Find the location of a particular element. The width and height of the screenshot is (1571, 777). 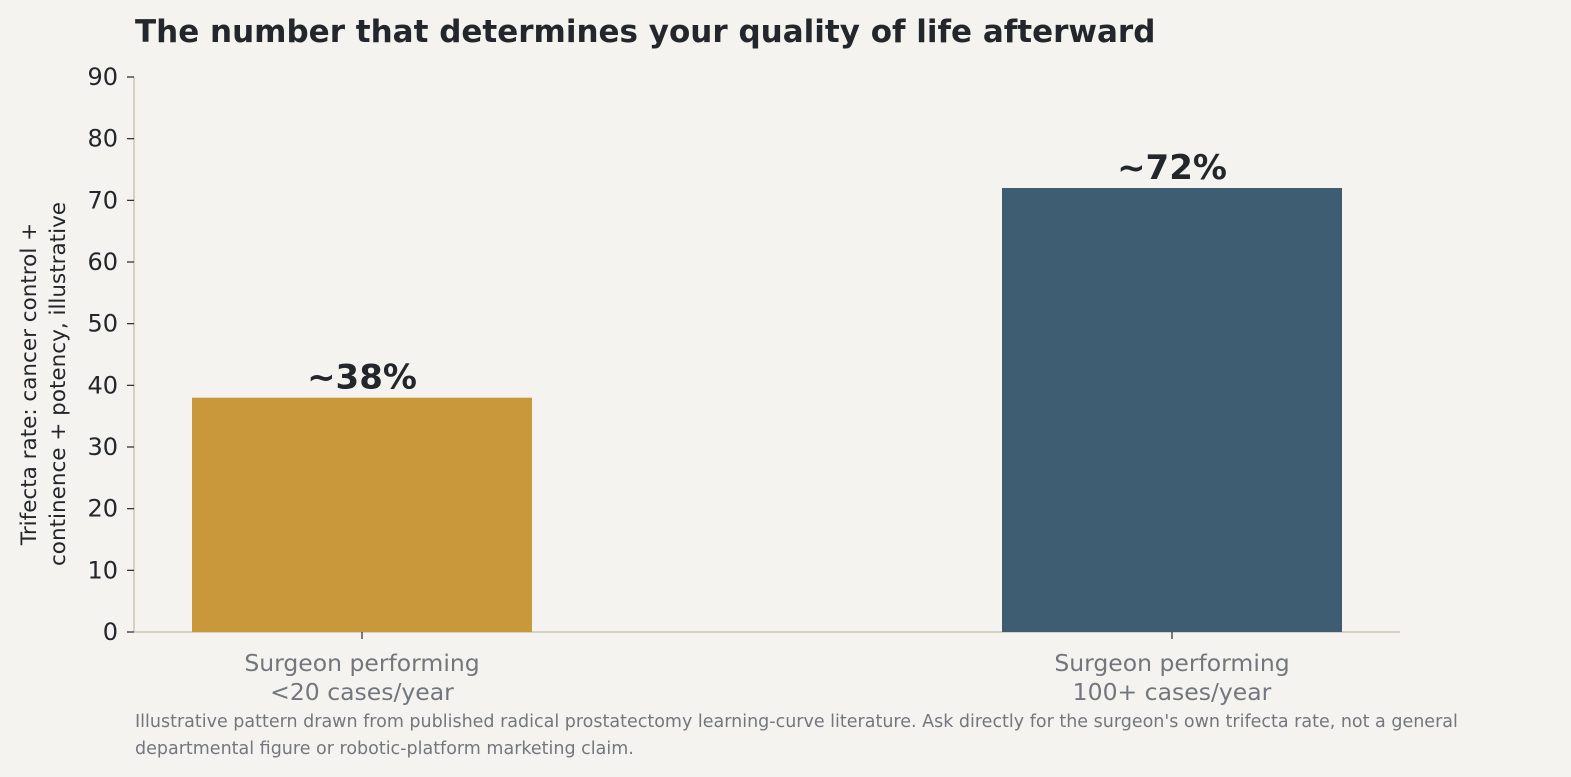

data-label: ~72% is located at coordinates (1172, 168).